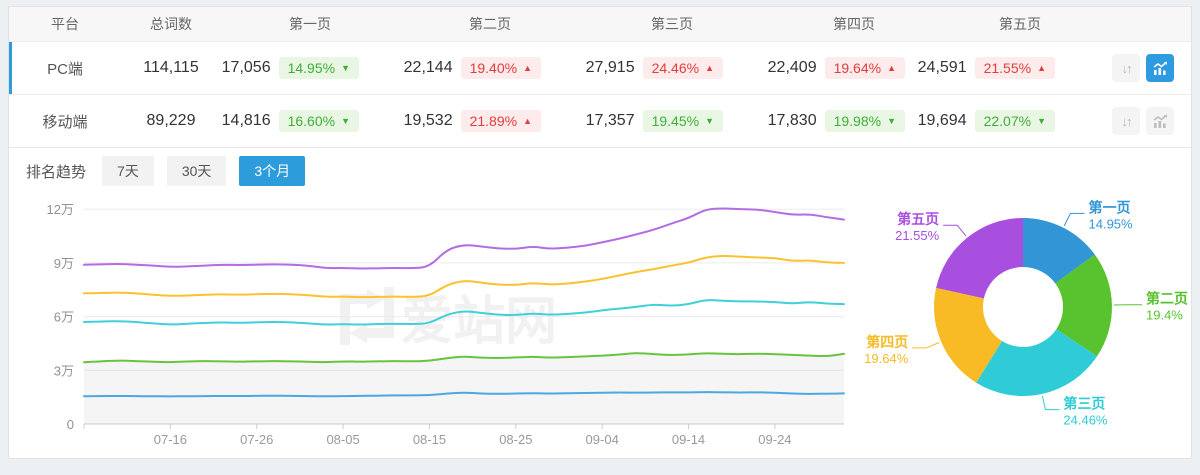 The image size is (1200, 475). Describe the element at coordinates (464, 276) in the screenshot. I see `trend-line-yellow` at that location.